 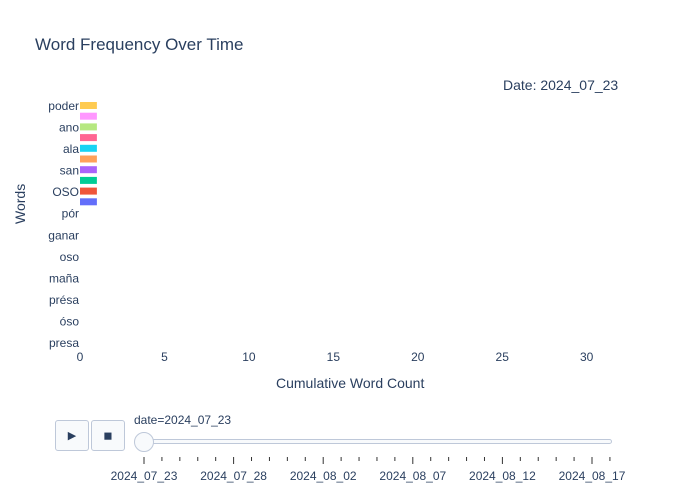 What do you see at coordinates (64, 300) in the screenshot?
I see `y-tick-label: présa` at bounding box center [64, 300].